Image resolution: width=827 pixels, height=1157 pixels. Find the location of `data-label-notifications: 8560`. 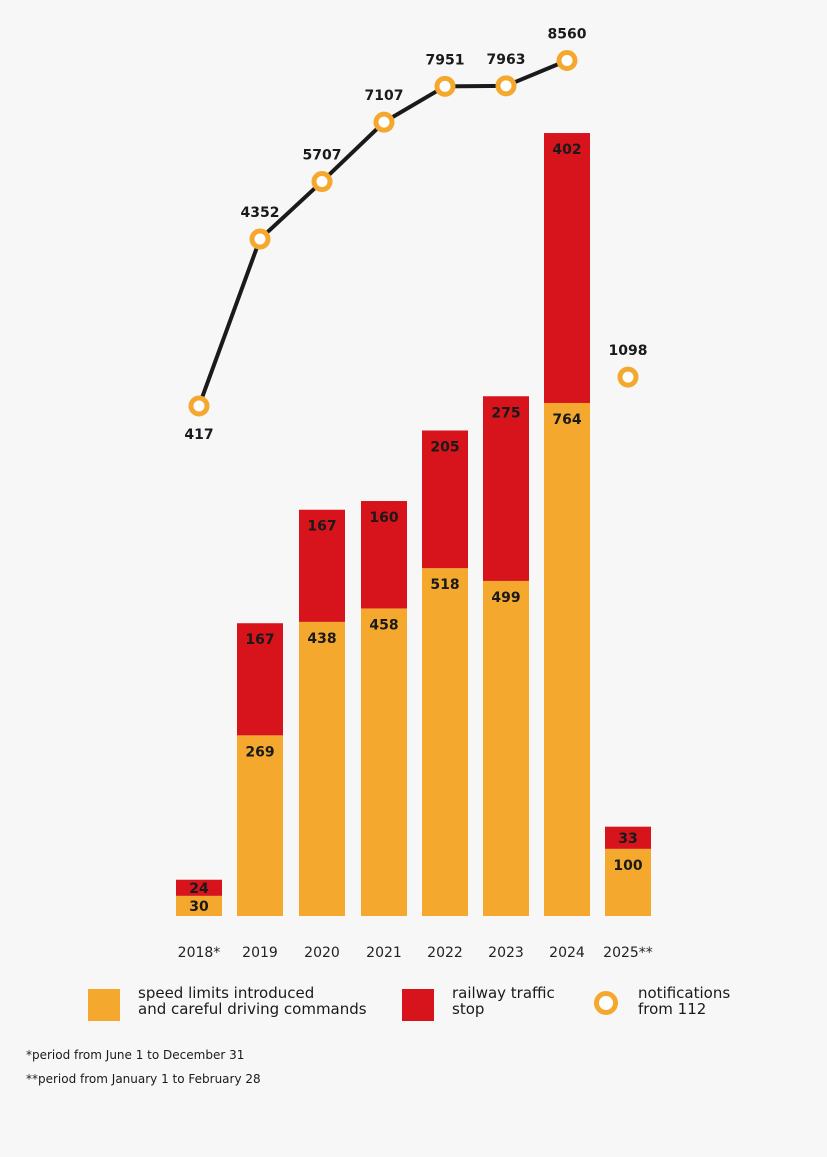

data-label-notifications: 8560 is located at coordinates (567, 34).